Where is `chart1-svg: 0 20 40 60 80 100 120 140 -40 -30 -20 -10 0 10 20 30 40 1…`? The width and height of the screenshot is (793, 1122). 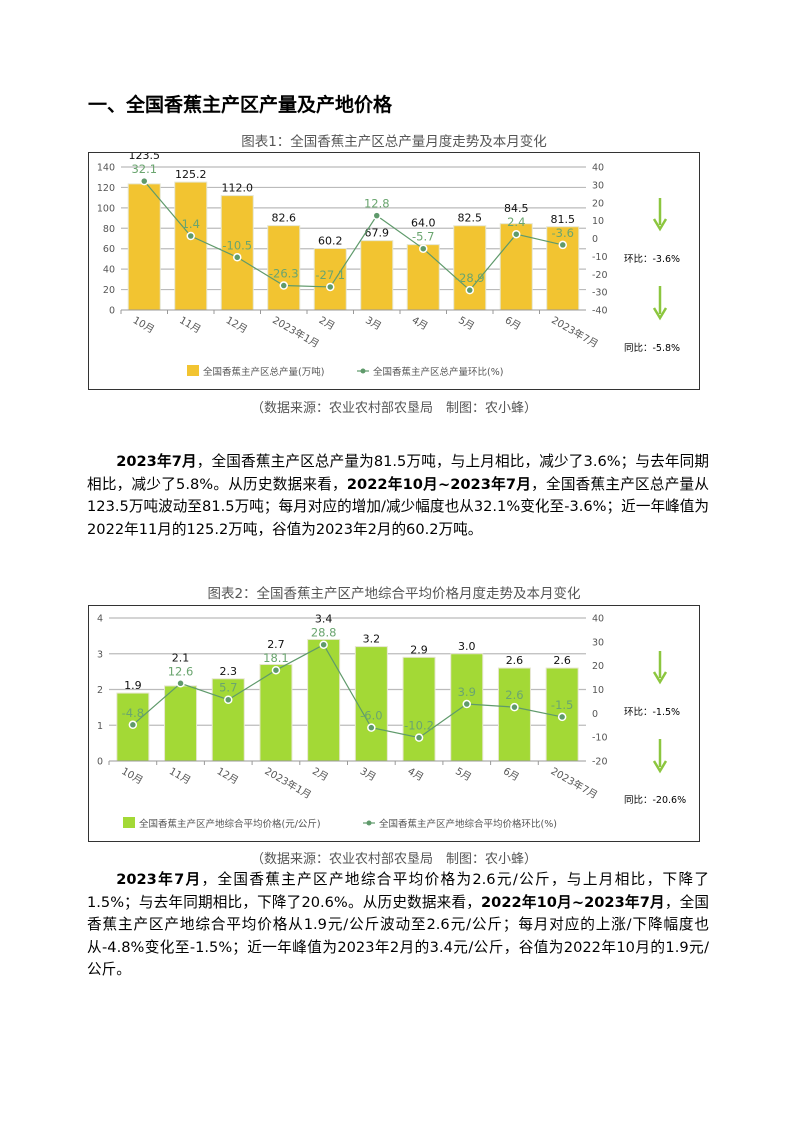 chart1-svg: 0 20 40 60 80 100 120 140 -40 -30 -20 -10 0 10 20 30 40 1… is located at coordinates (382, 265).